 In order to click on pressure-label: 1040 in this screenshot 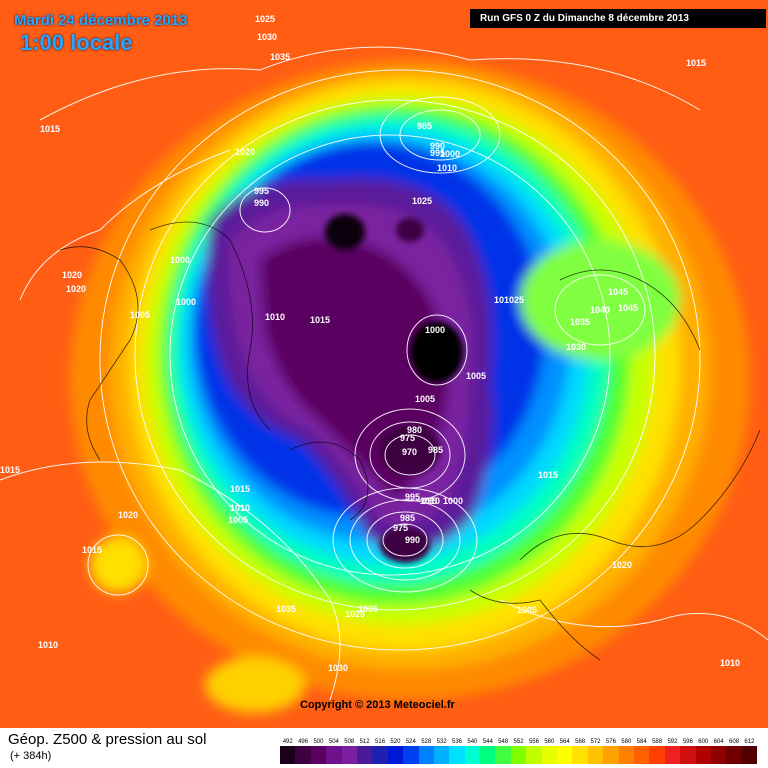, I will do `click(600, 310)`.